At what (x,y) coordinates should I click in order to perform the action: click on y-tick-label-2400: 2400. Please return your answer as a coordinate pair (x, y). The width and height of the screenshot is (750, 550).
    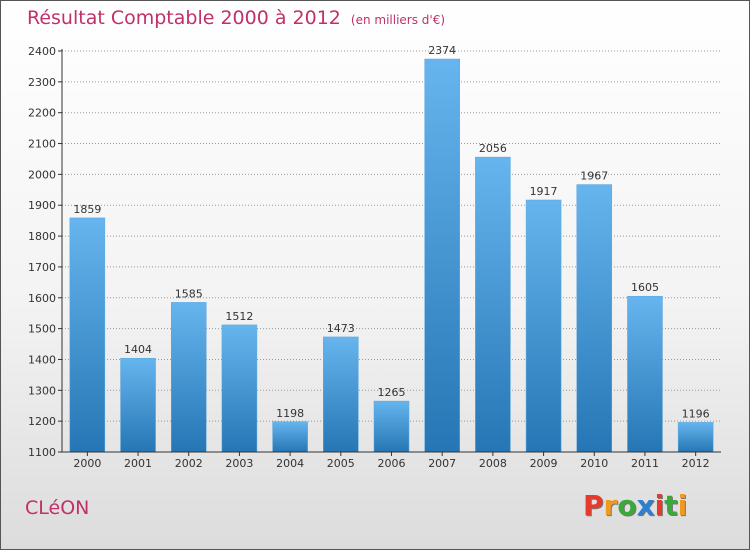
    Looking at the image, I should click on (42, 51).